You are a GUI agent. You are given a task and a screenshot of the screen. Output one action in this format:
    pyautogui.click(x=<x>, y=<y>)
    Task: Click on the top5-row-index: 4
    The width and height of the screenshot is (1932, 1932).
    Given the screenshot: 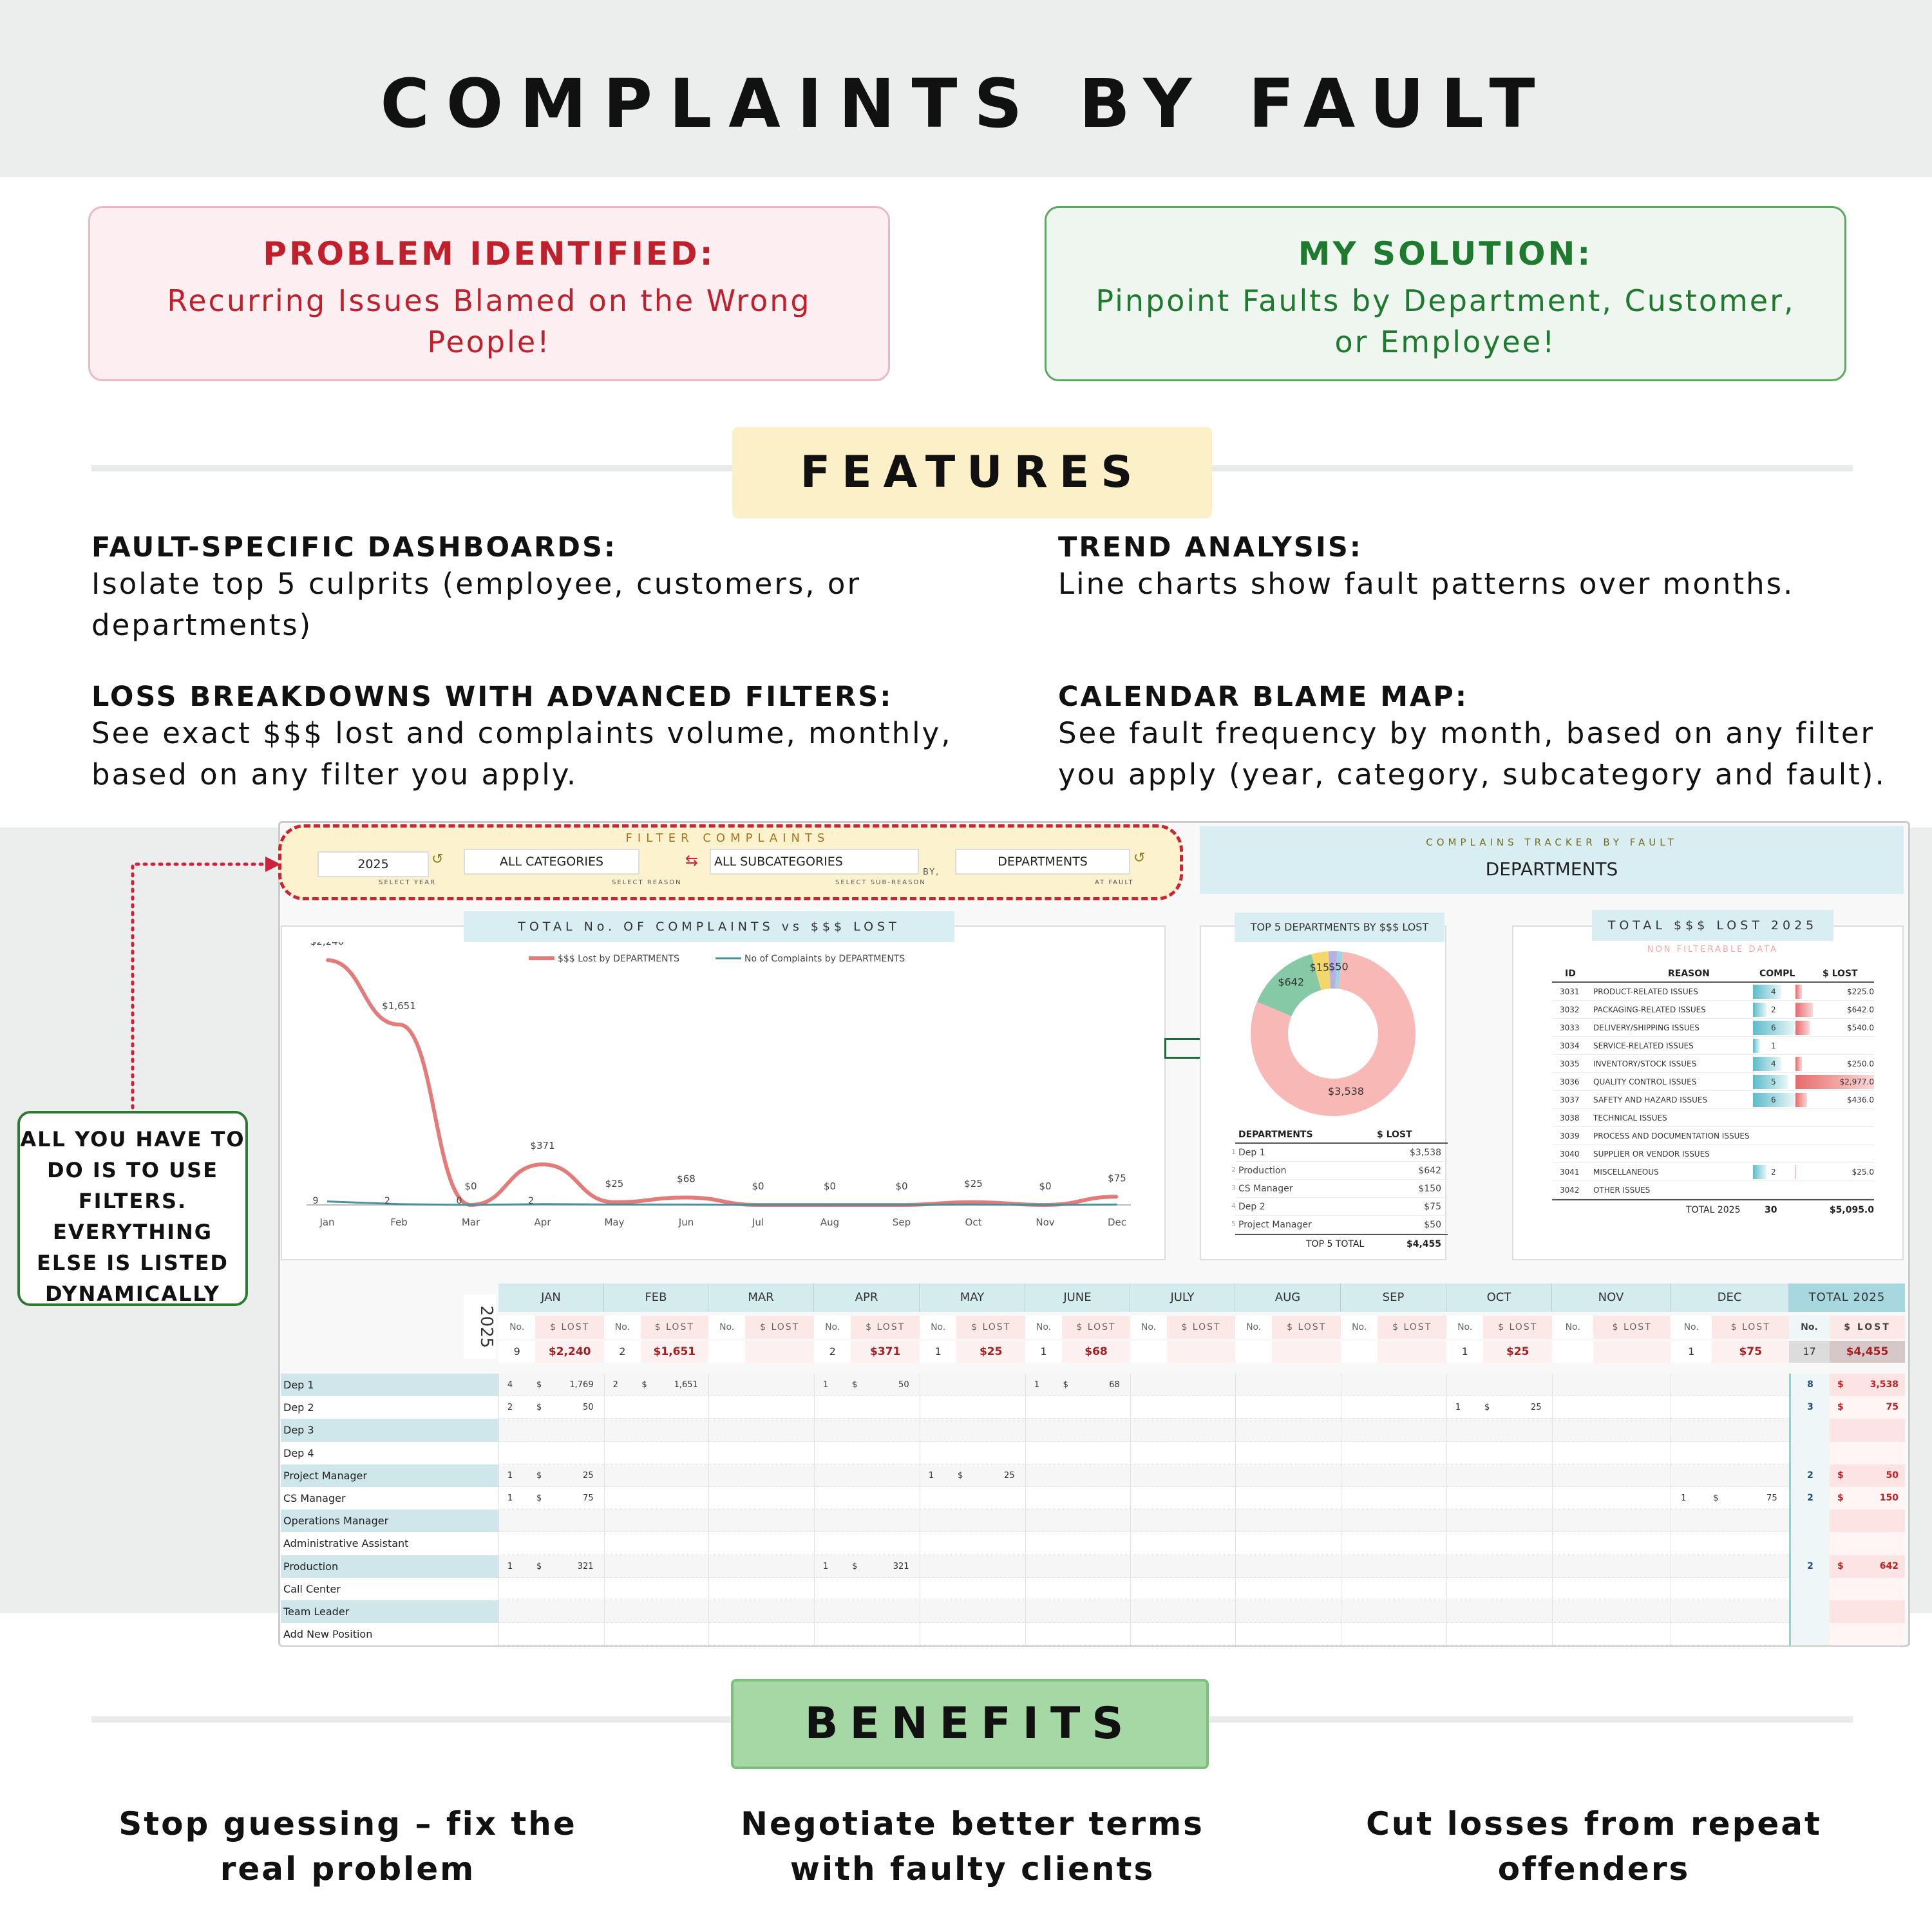 What is the action you would take?
    pyautogui.click(x=1233, y=1206)
    